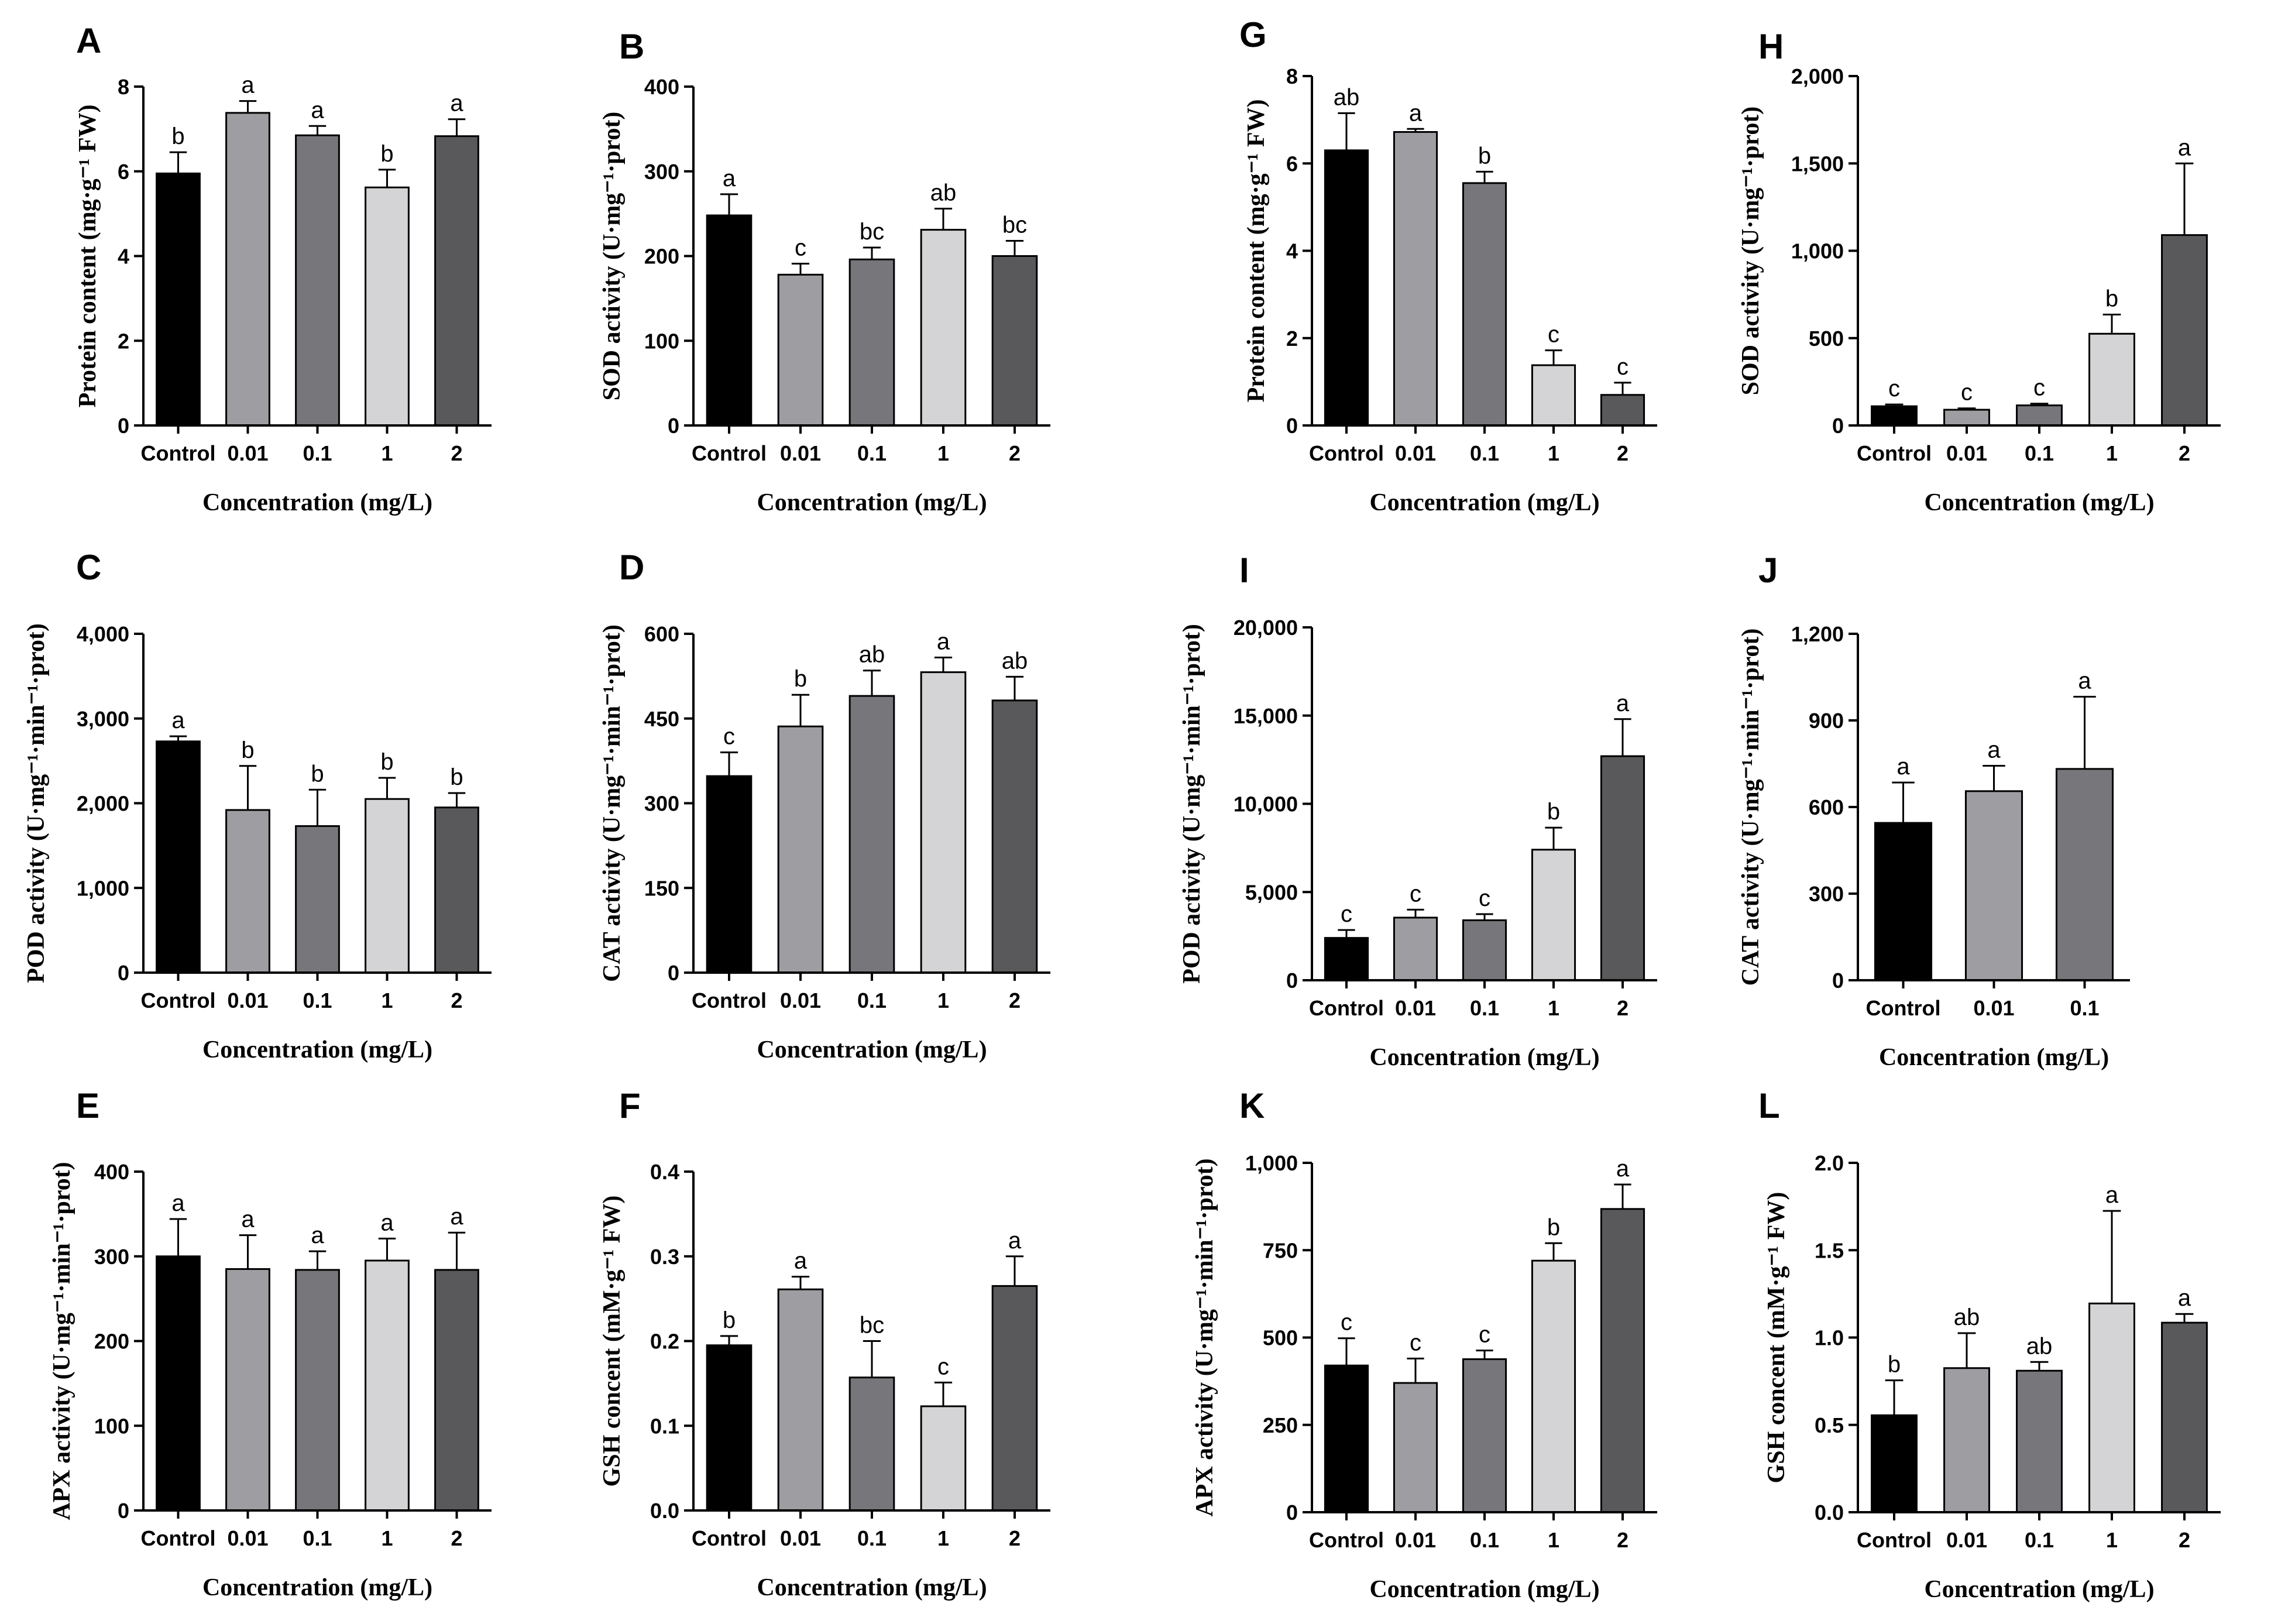 This screenshot has height=1624, width=2271. I want to click on y-tick-label: 200, so click(111, 1342).